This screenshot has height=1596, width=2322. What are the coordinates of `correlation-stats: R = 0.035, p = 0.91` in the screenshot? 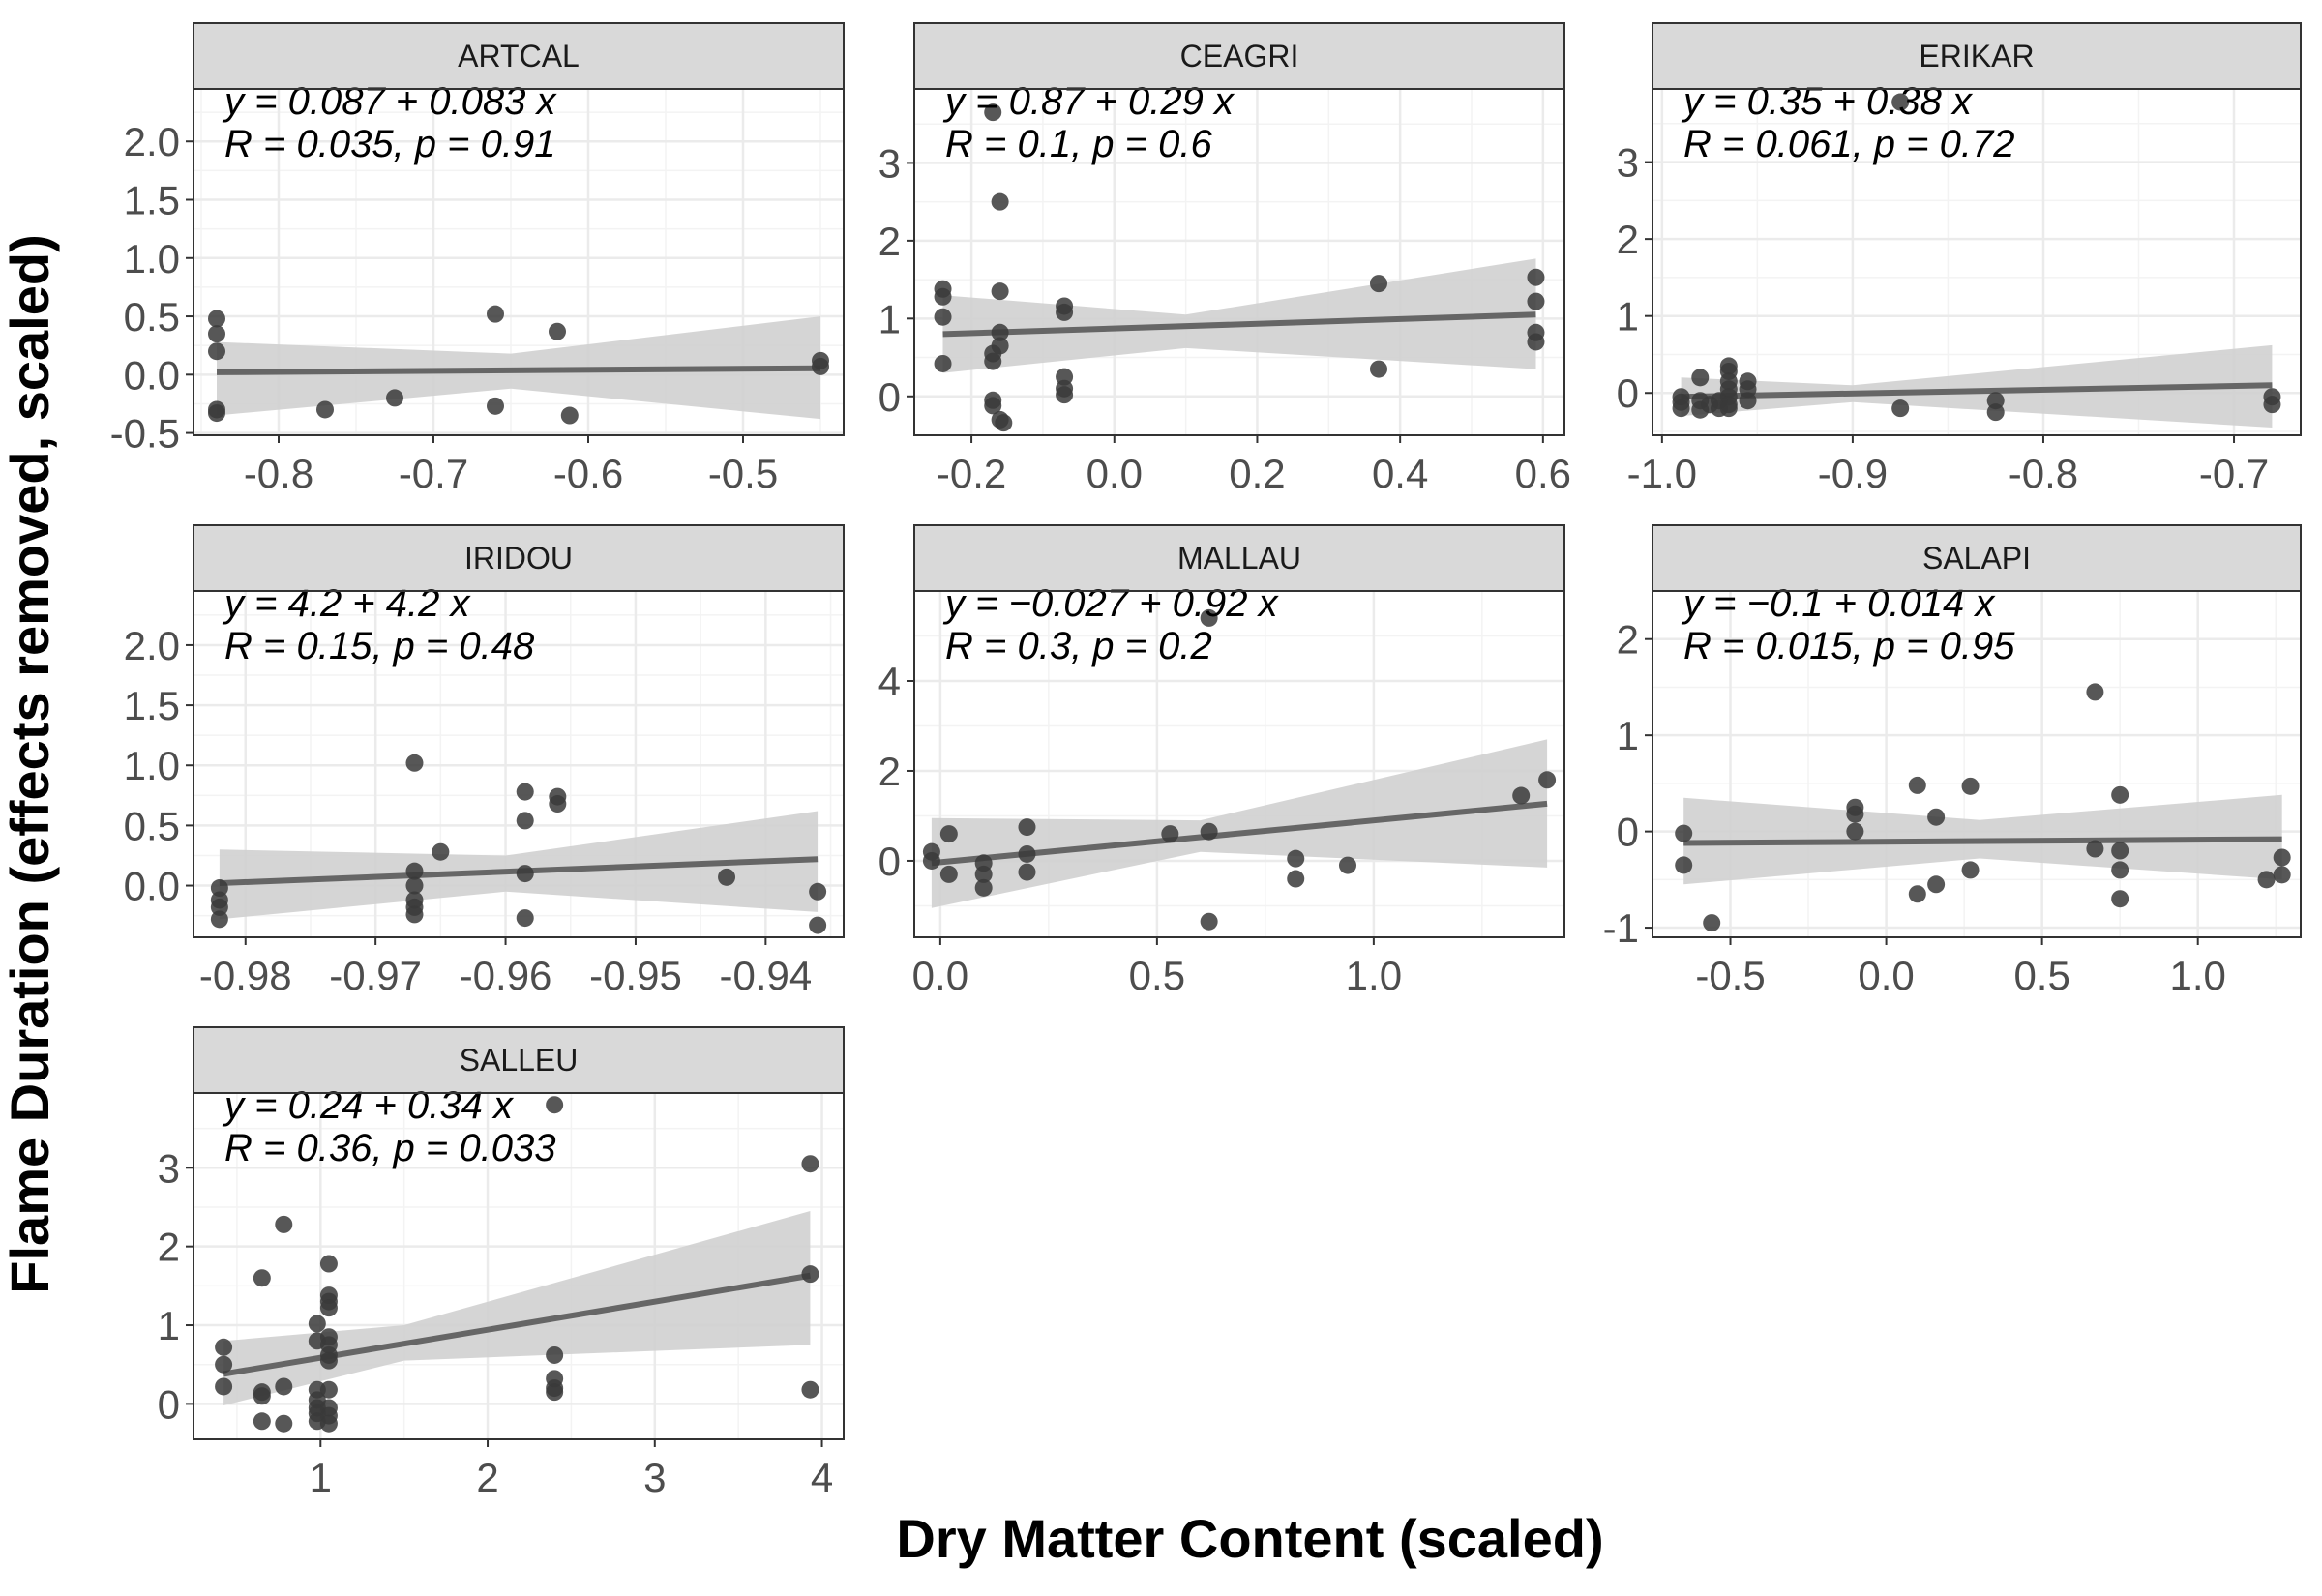 It's located at (389, 144).